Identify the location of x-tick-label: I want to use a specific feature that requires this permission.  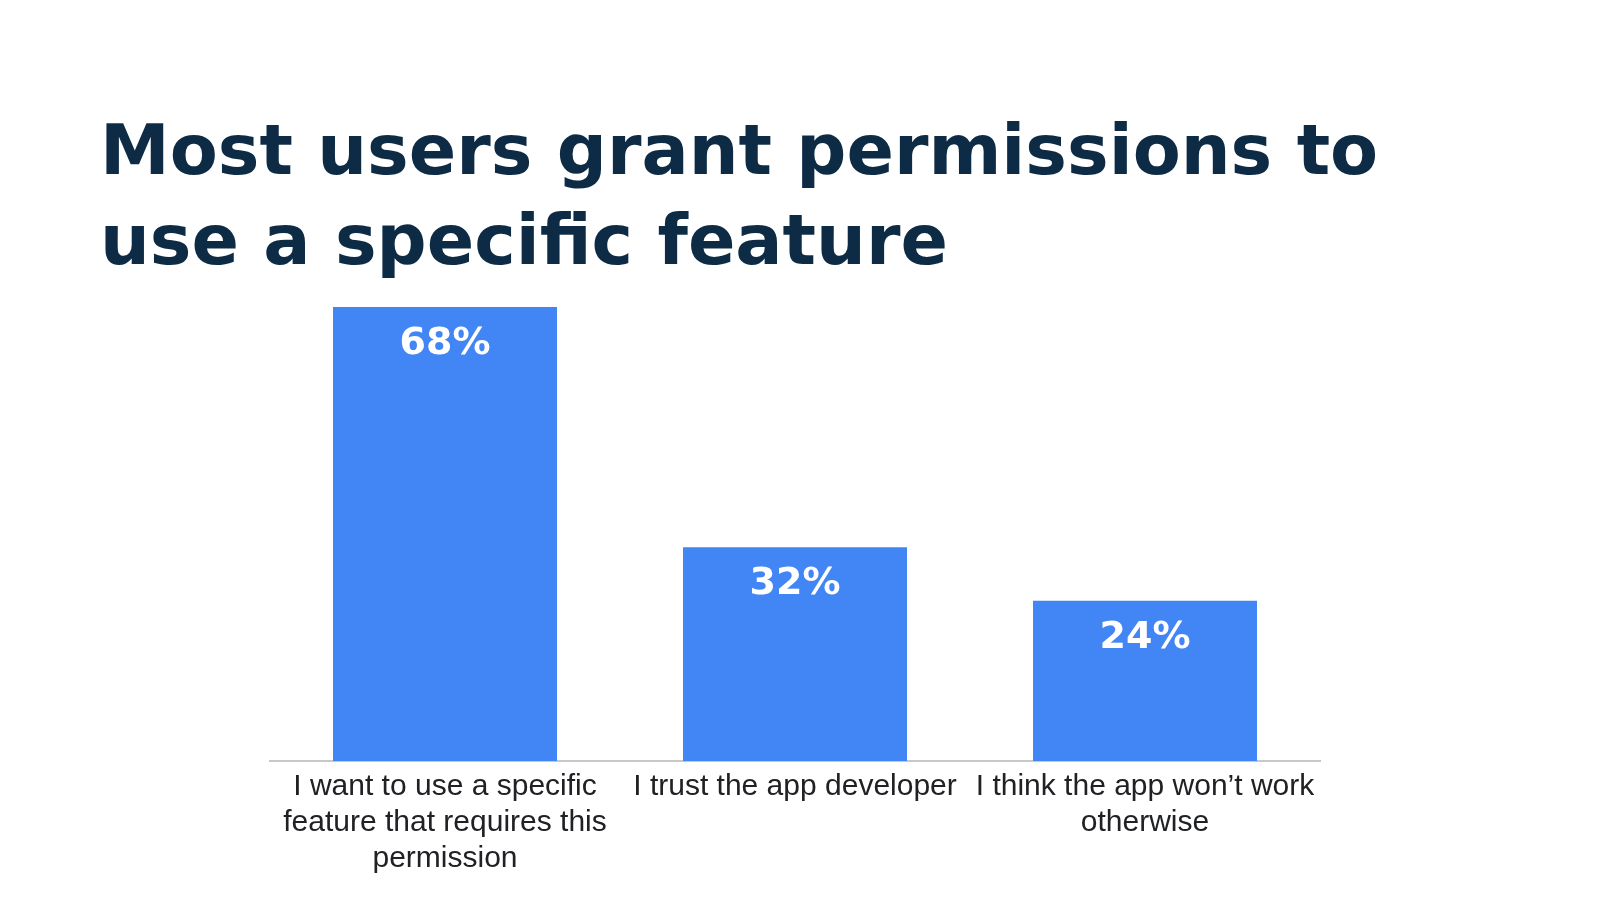
(445, 821).